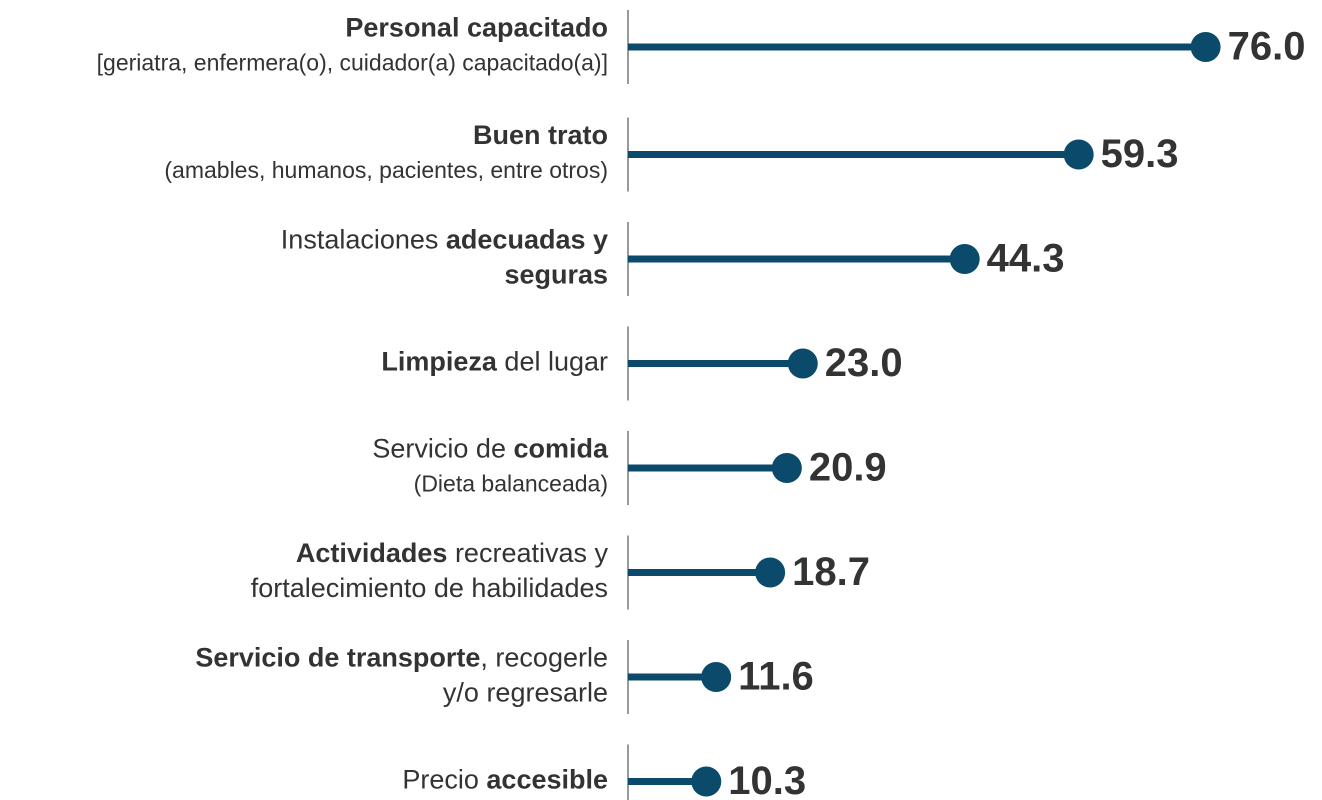 The height and width of the screenshot is (800, 1322). I want to click on label-segment: Actividades, so click(372, 553).